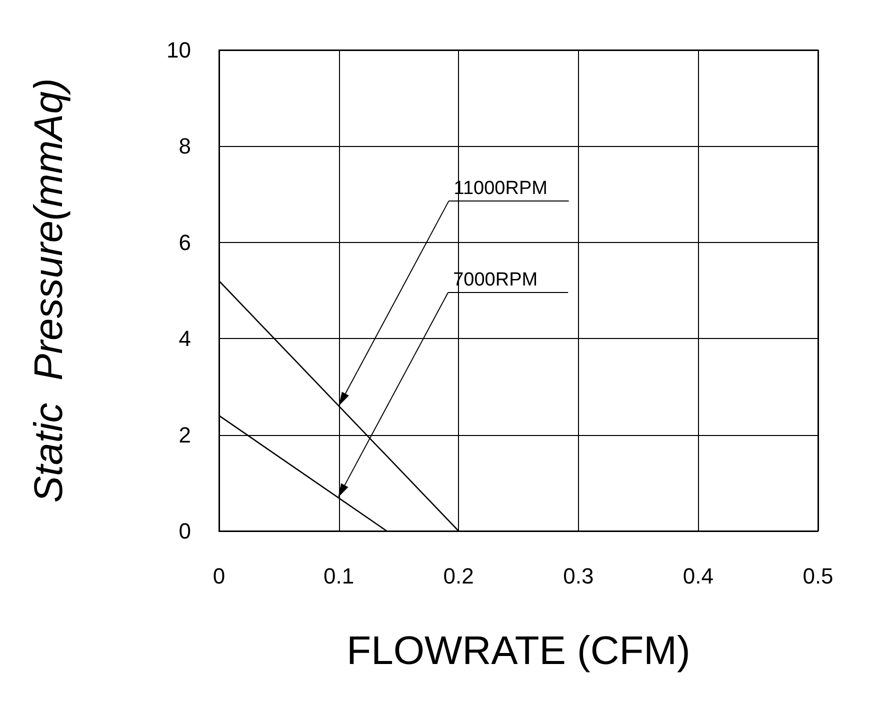  I want to click on x-tick-label: 0.2, so click(458, 576).